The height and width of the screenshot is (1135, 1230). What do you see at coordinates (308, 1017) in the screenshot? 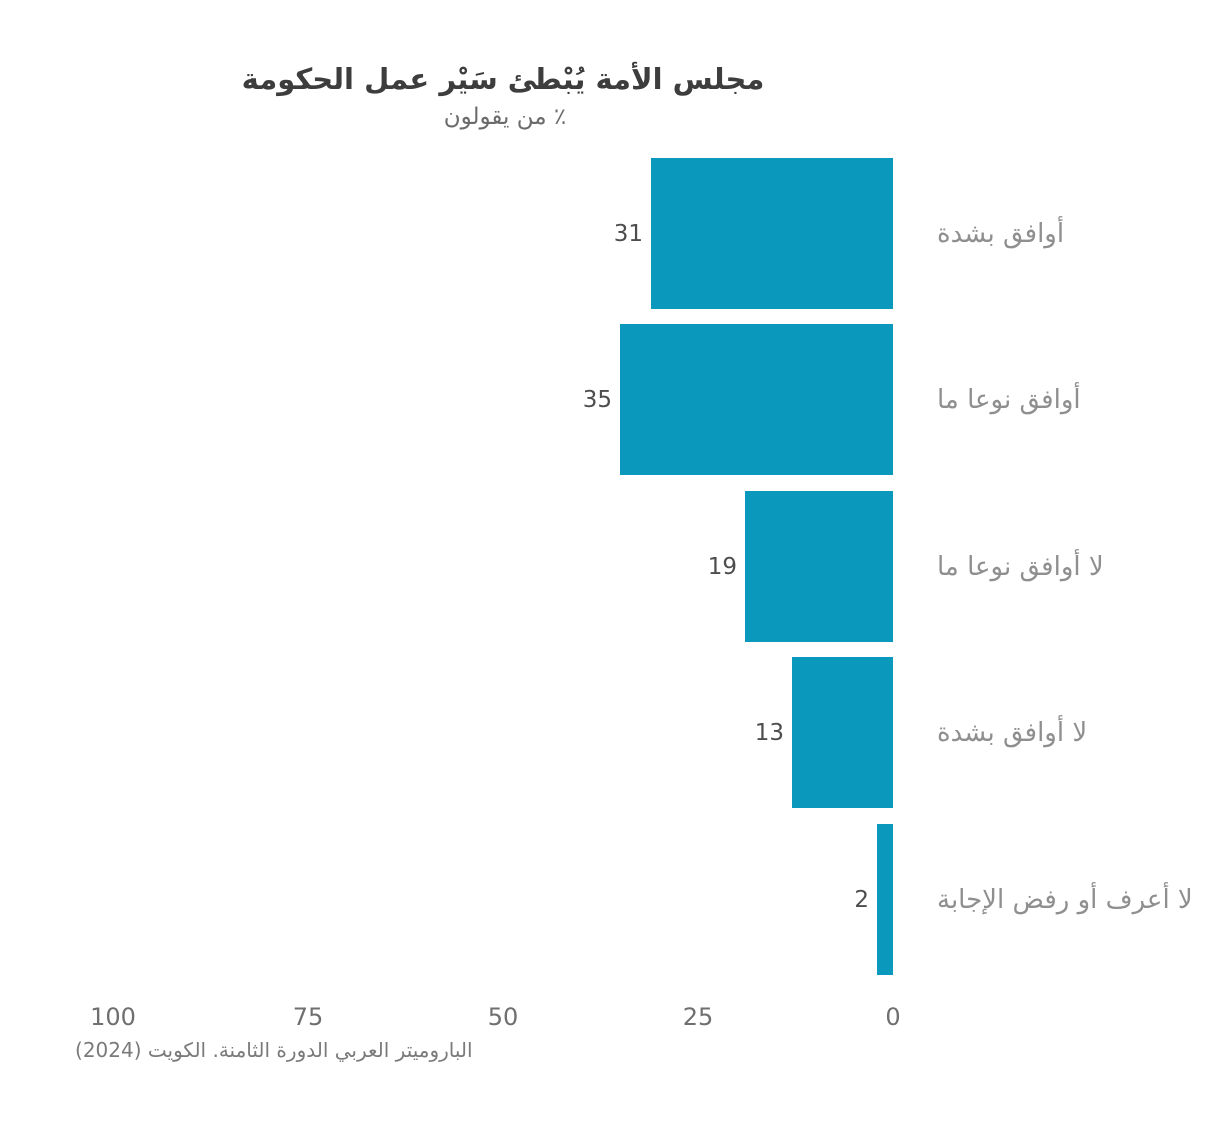
I see `x-tick-label: 75` at bounding box center [308, 1017].